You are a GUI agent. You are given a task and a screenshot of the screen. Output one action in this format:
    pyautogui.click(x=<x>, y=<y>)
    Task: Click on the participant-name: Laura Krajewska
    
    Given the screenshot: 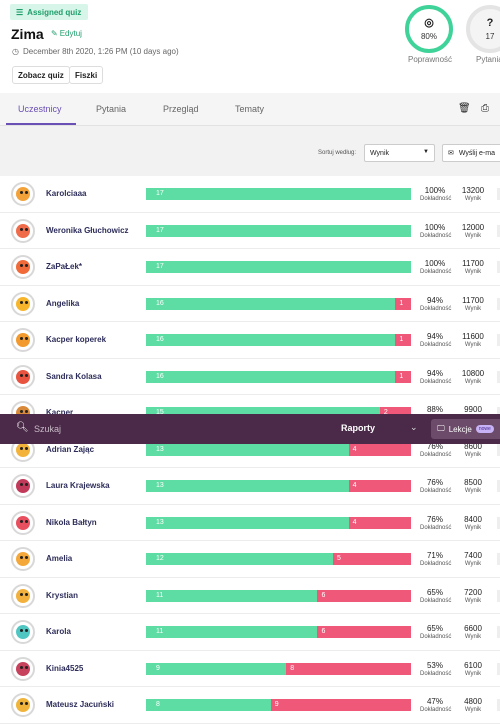 What is the action you would take?
    pyautogui.click(x=78, y=485)
    